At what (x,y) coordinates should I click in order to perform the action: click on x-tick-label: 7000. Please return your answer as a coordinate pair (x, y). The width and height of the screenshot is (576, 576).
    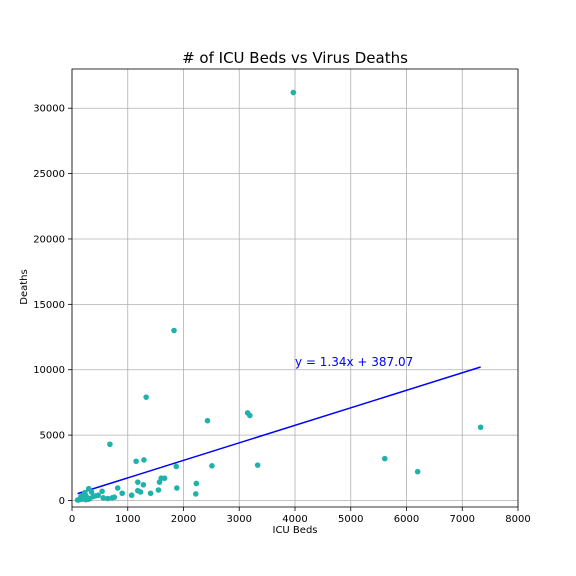
    Looking at the image, I should click on (462, 519).